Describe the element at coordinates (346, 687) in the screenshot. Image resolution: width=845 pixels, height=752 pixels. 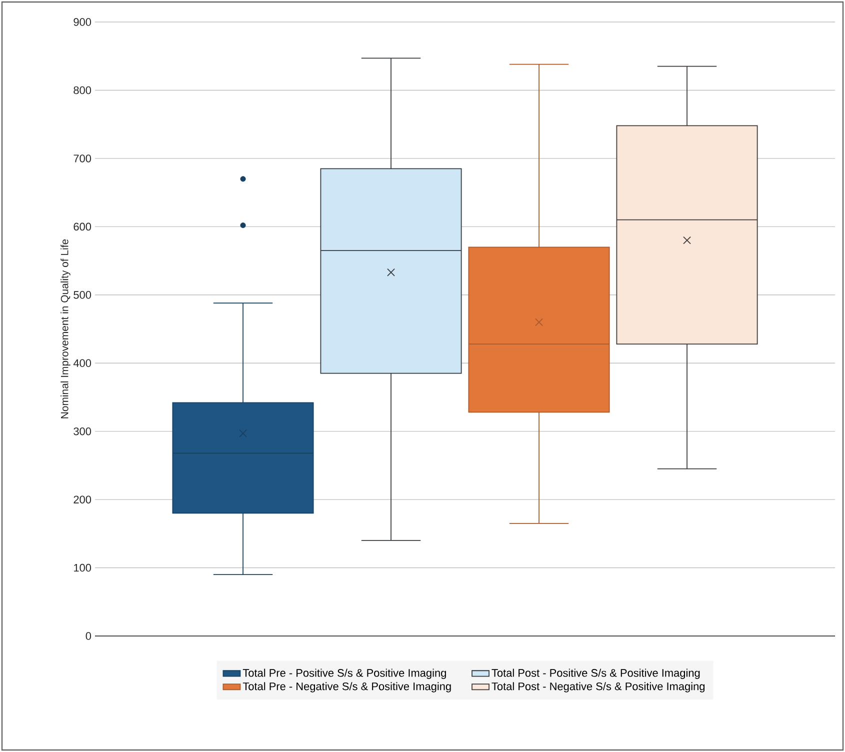
I see `legend-label: Total Pre - Negative S/s & Positive Imaging` at that location.